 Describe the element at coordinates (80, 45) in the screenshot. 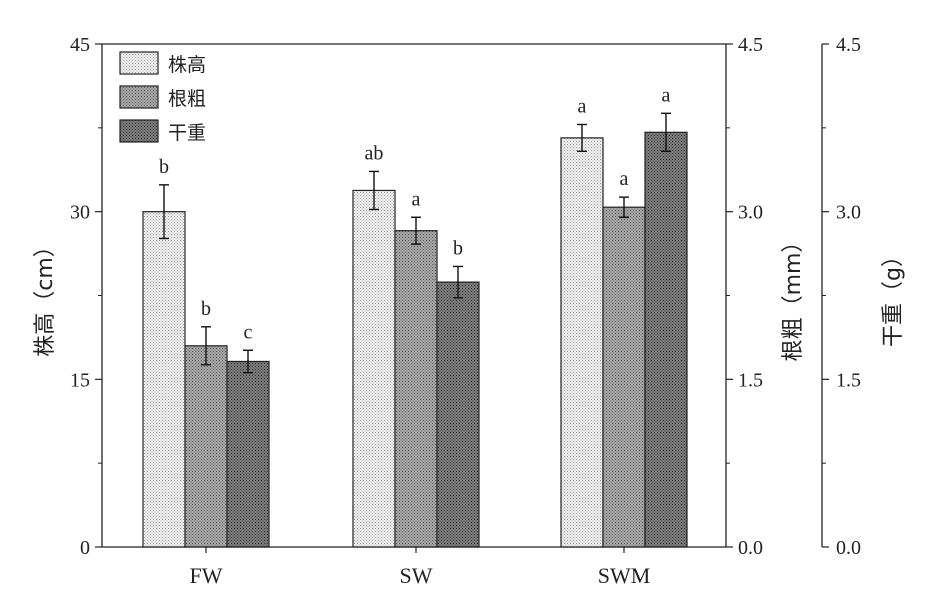

I see `left-tick-label: 45` at that location.